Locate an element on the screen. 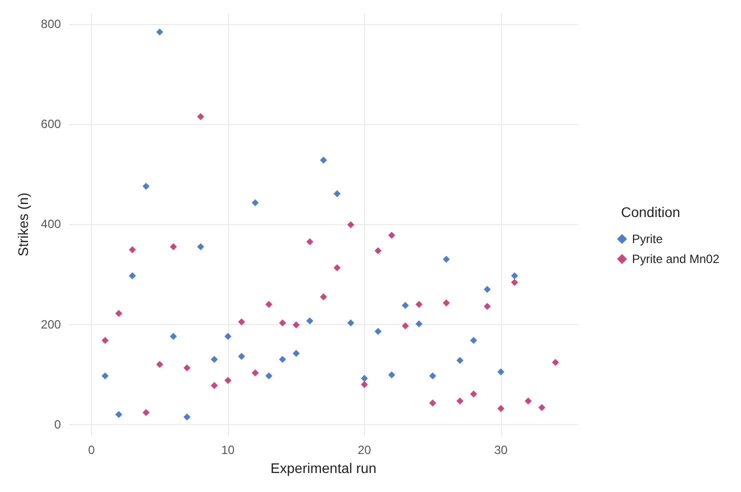 This screenshot has width=741, height=492. y-tick-label: 800 is located at coordinates (51, 24).